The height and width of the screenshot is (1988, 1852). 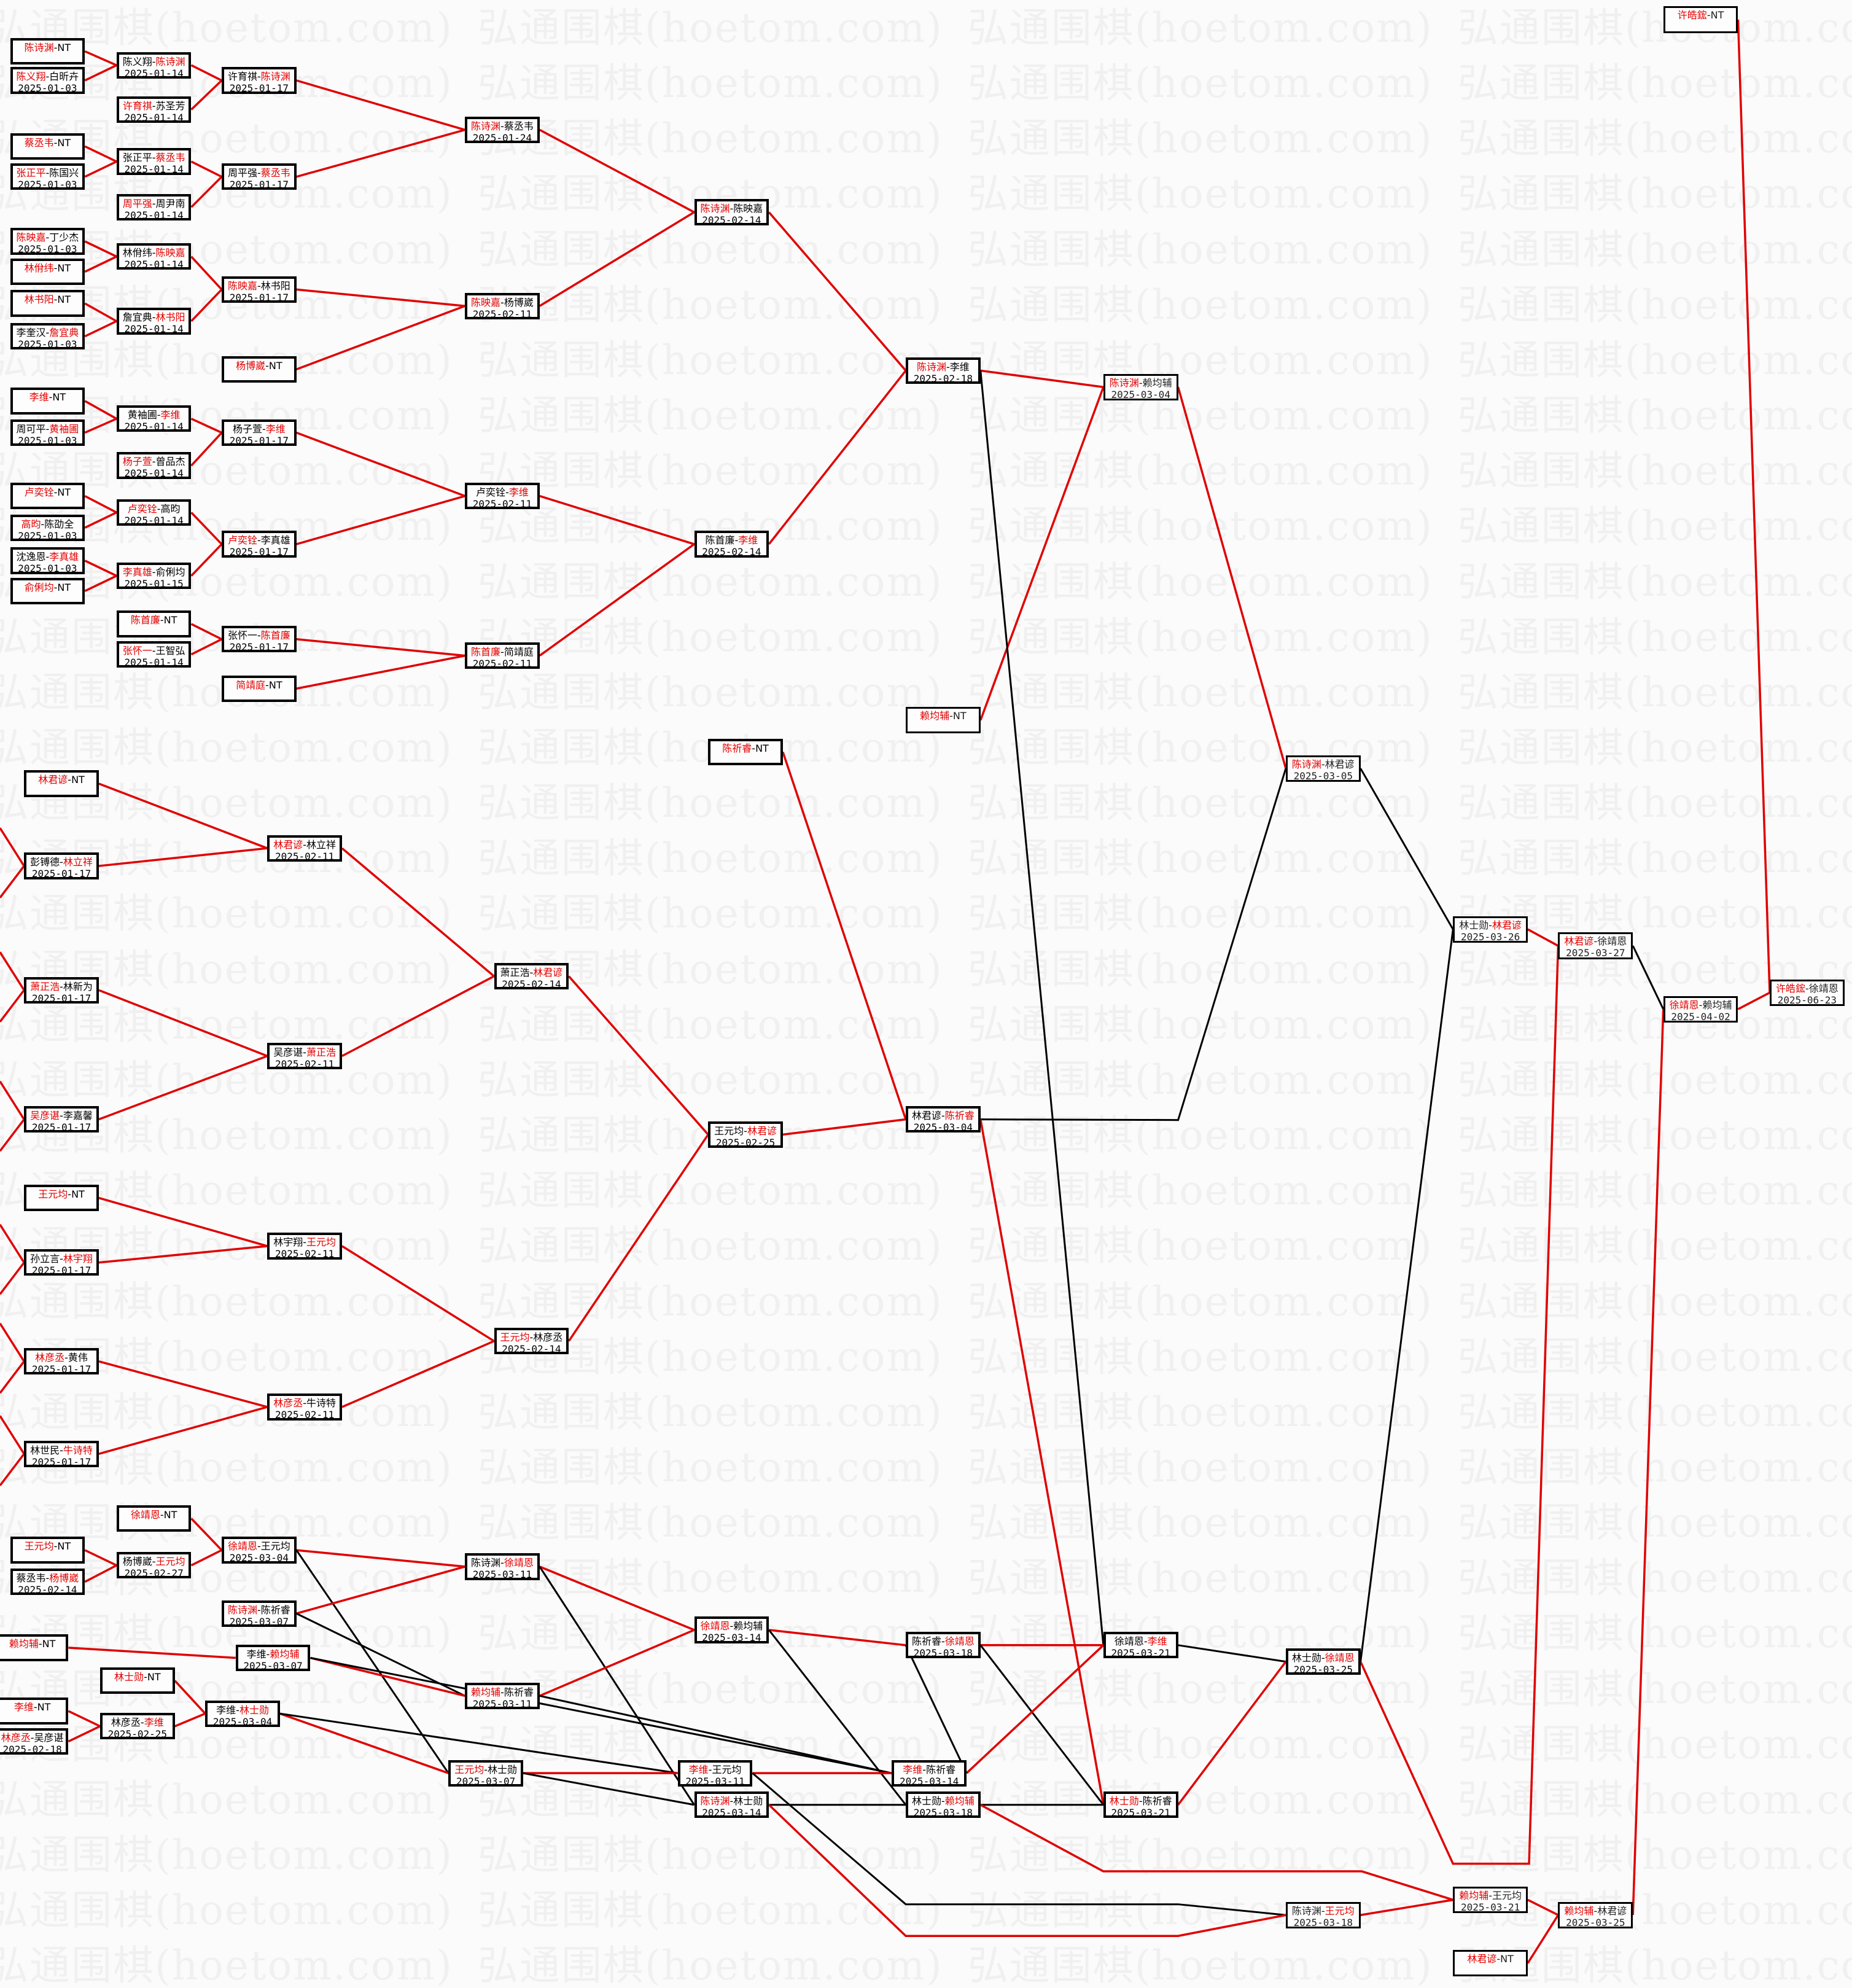 I want to click on match-node: 许育祺-陈诗渊 2025-01-17, so click(x=259, y=81).